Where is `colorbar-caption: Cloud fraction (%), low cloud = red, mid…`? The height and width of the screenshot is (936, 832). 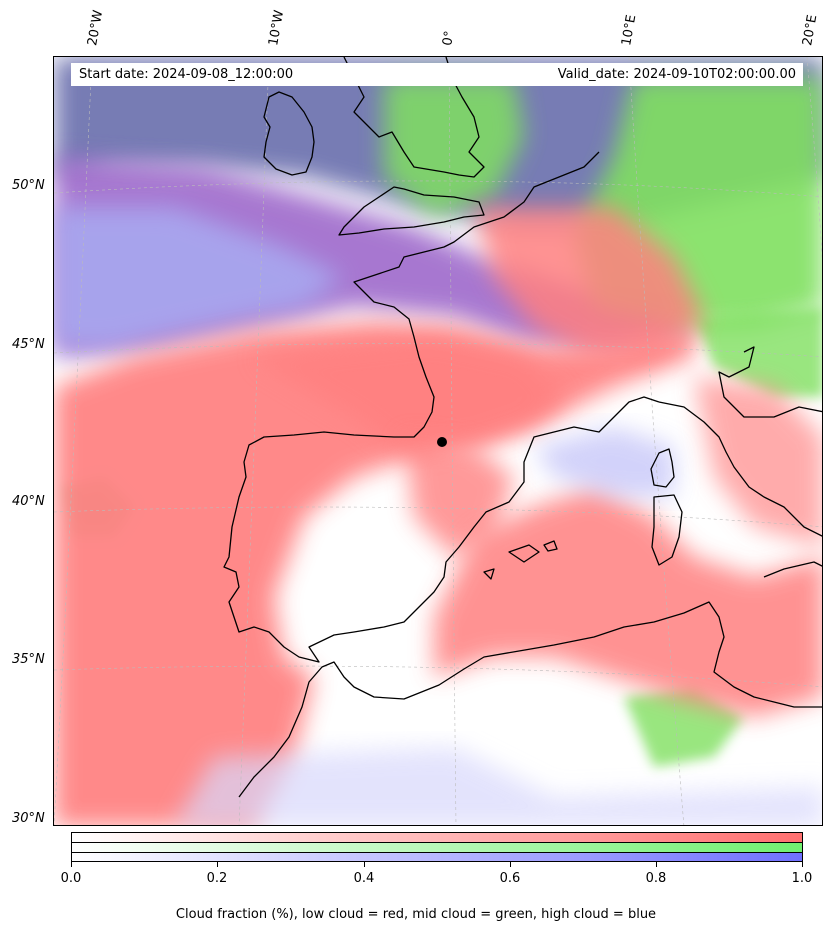 colorbar-caption: Cloud fraction (%), low cloud = red, mid… is located at coordinates (416, 914).